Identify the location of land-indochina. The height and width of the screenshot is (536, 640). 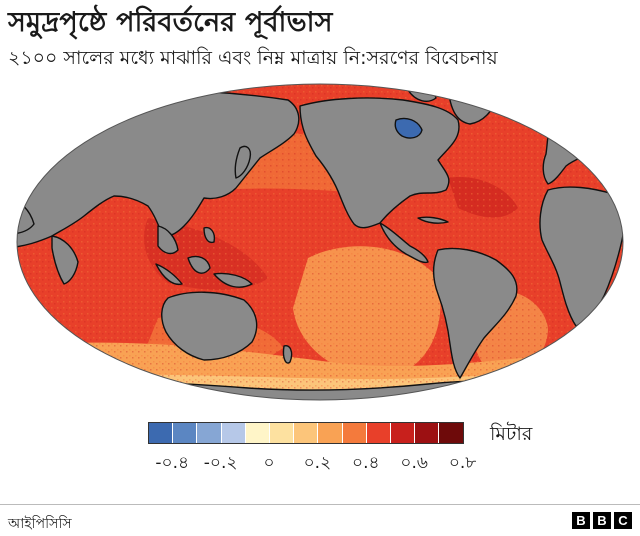
(168, 240).